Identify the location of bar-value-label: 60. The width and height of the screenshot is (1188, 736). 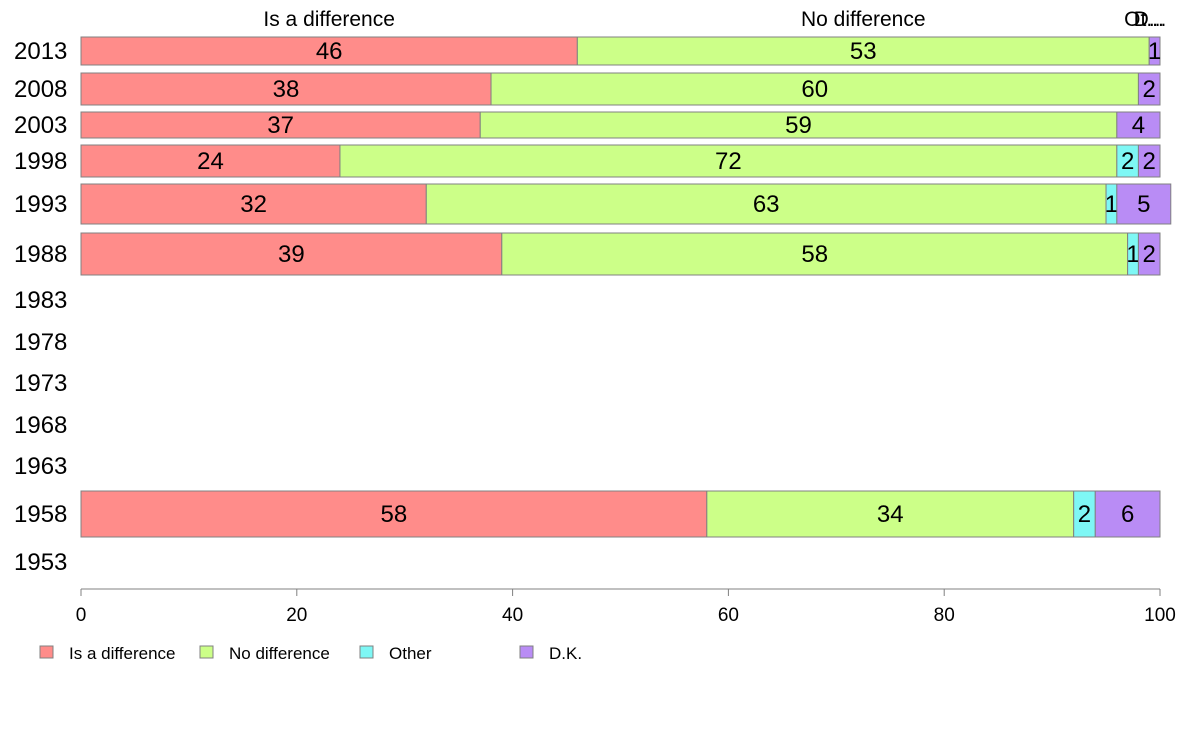
(814, 89).